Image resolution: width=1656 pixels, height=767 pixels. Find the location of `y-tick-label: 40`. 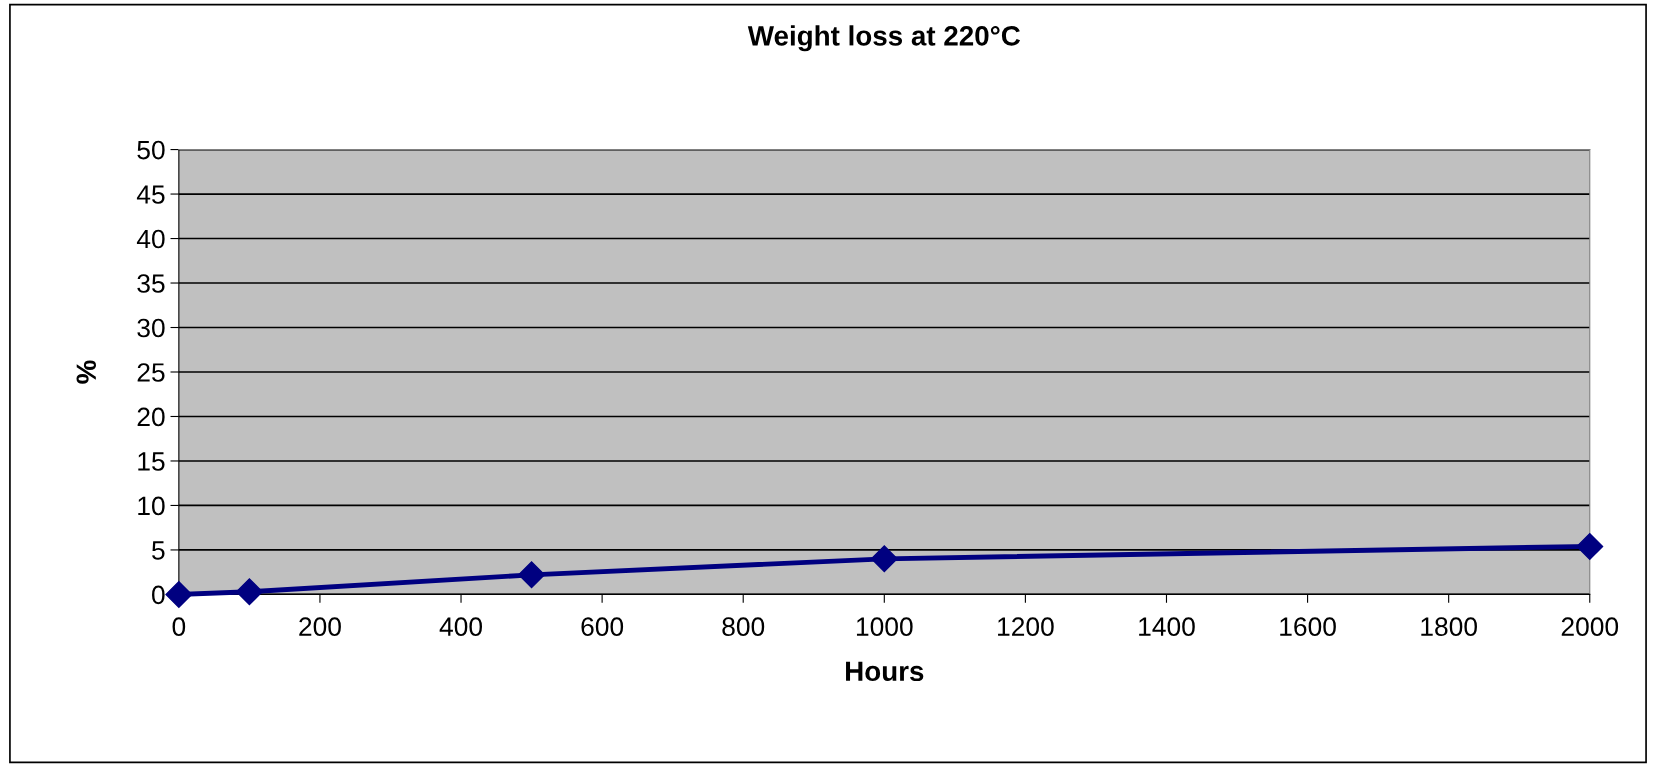

y-tick-label: 40 is located at coordinates (150, 239).